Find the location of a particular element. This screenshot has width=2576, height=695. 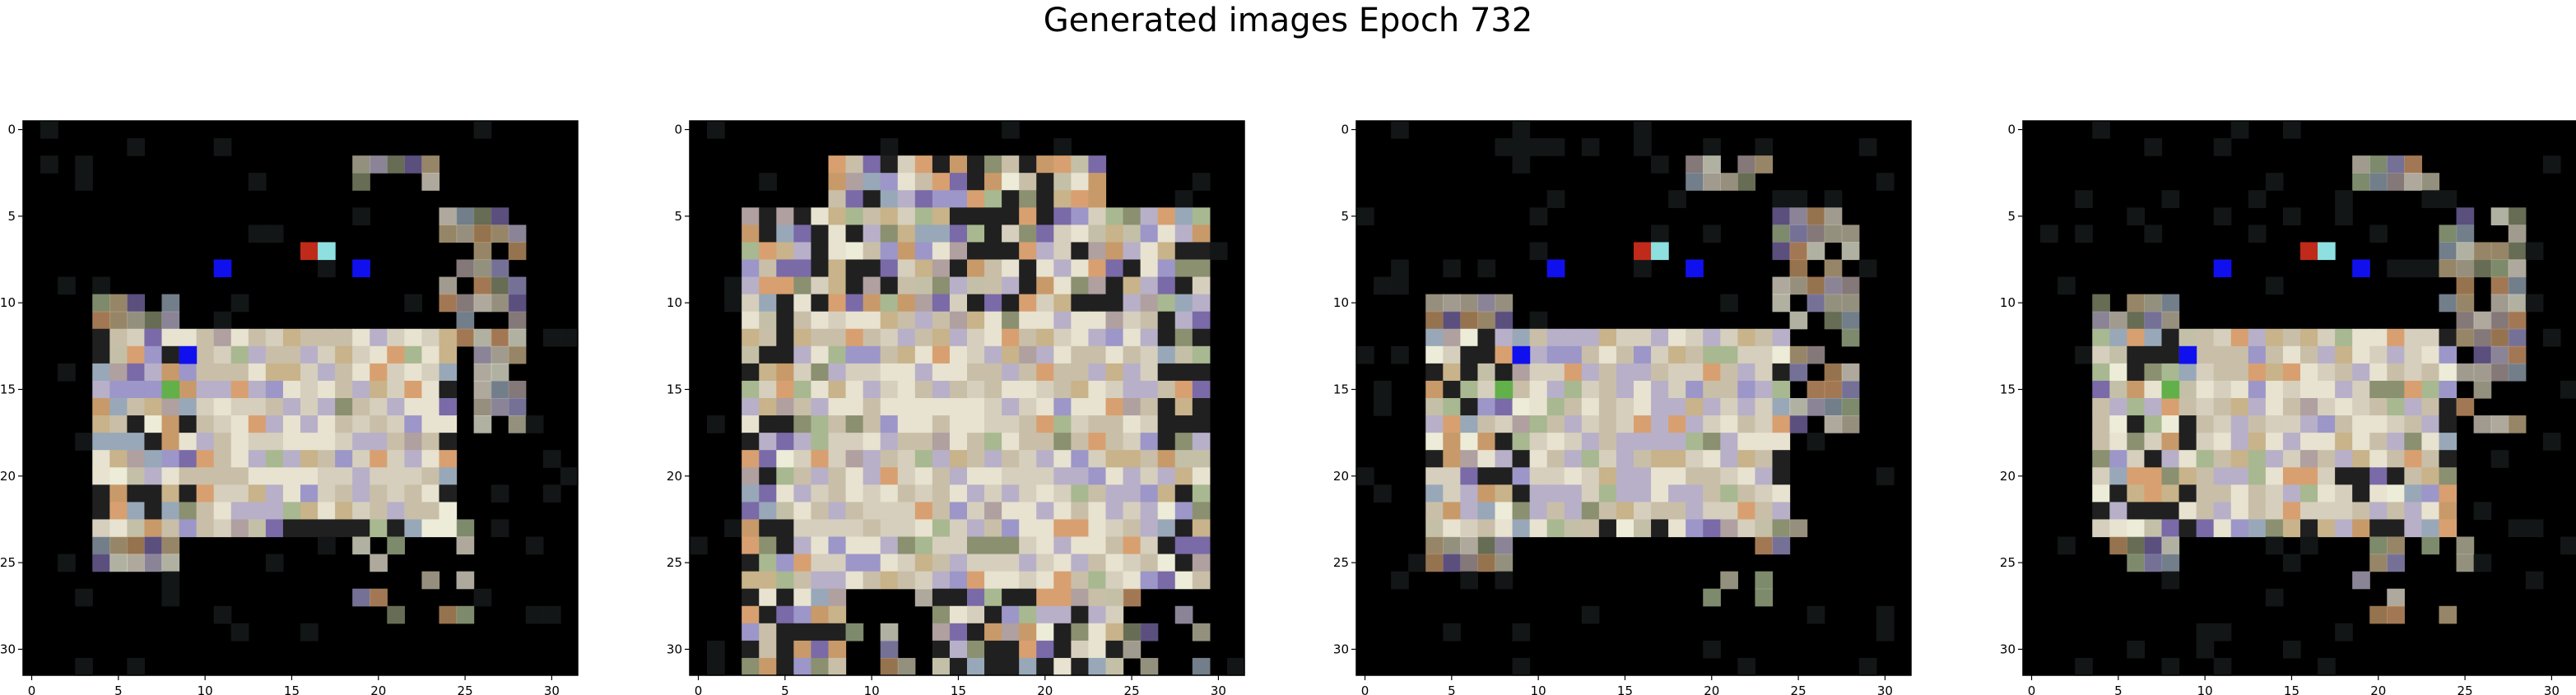

accent-pixel is located at coordinates (222, 268).